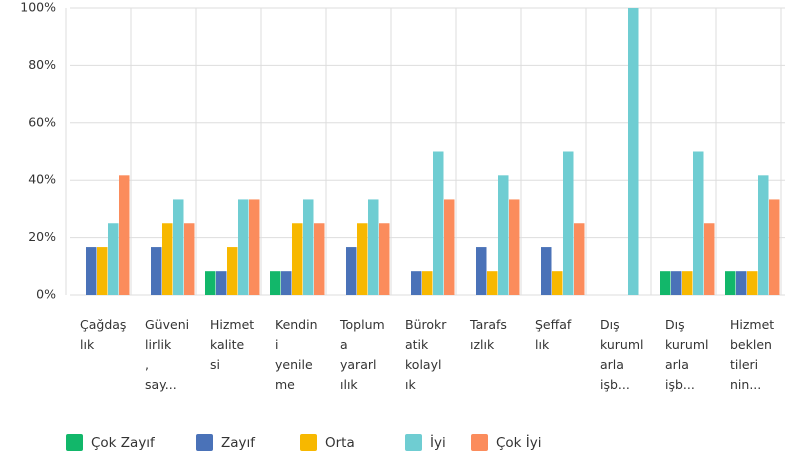  I want to click on x-tick-label-line: ılık, so click(349, 384).